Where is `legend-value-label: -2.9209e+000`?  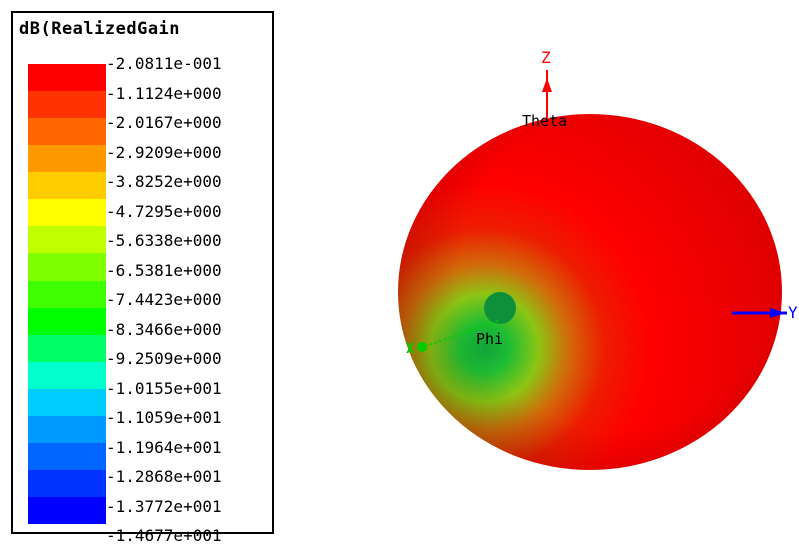
legend-value-label: -2.9209e+000 is located at coordinates (164, 152).